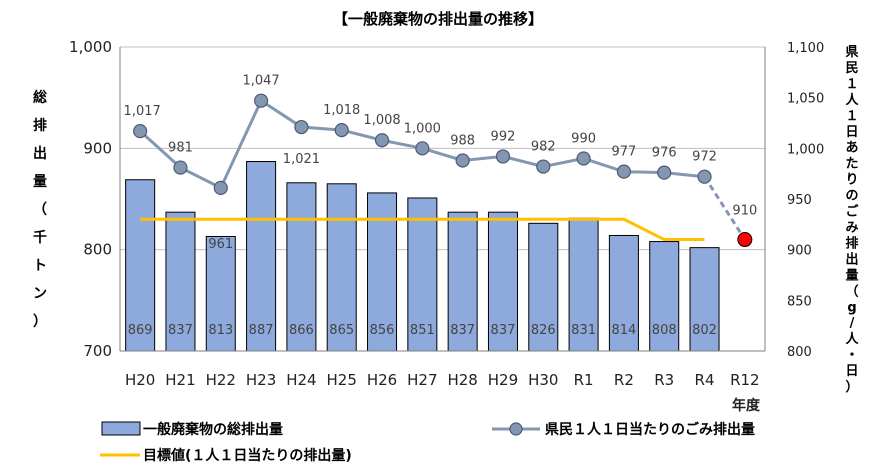  Describe the element at coordinates (301, 330) in the screenshot. I see `bar-value-label: 866` at that location.